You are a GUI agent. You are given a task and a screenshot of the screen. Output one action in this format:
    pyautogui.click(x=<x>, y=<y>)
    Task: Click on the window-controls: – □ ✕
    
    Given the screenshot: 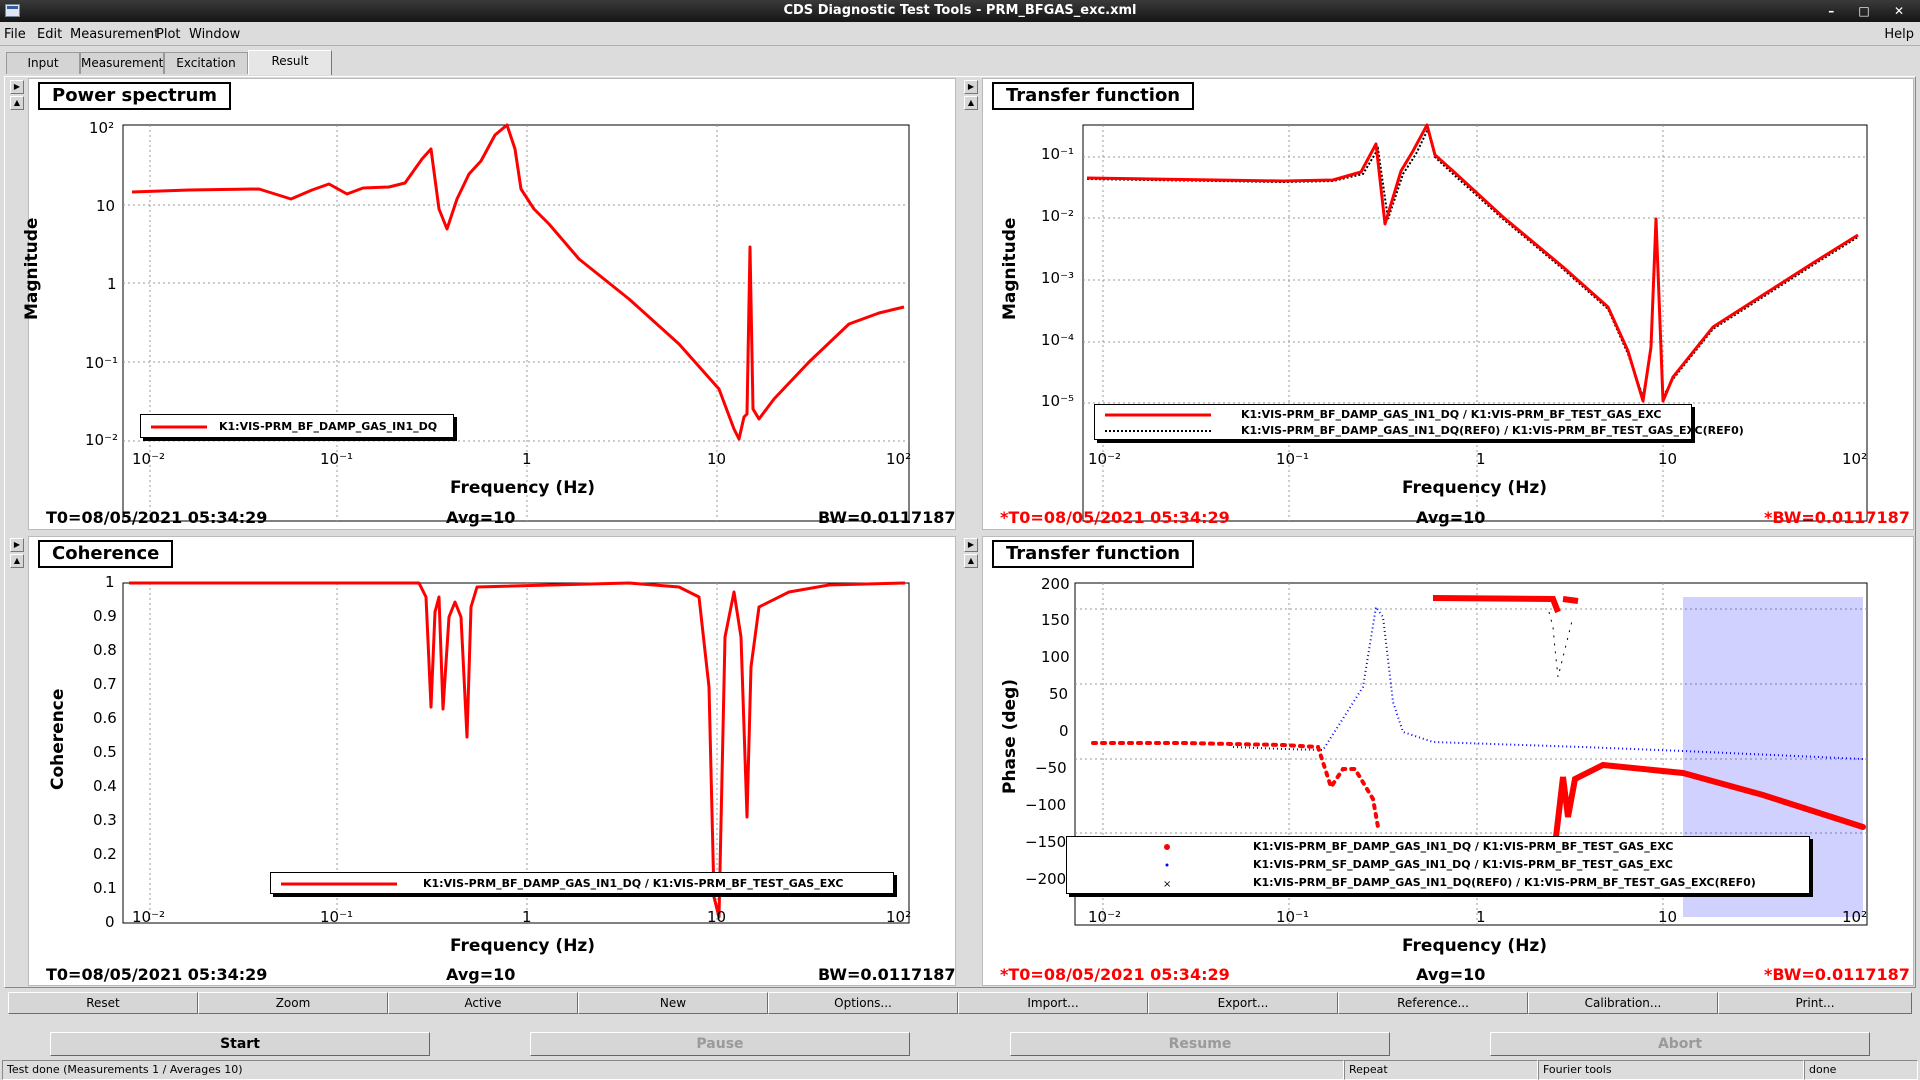 What is the action you would take?
    pyautogui.click(x=1871, y=11)
    